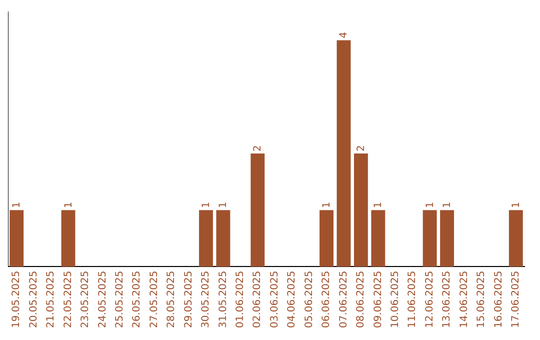 This screenshot has width=540, height=340. I want to click on x-tick-label: 14.06.2025, so click(464, 299).